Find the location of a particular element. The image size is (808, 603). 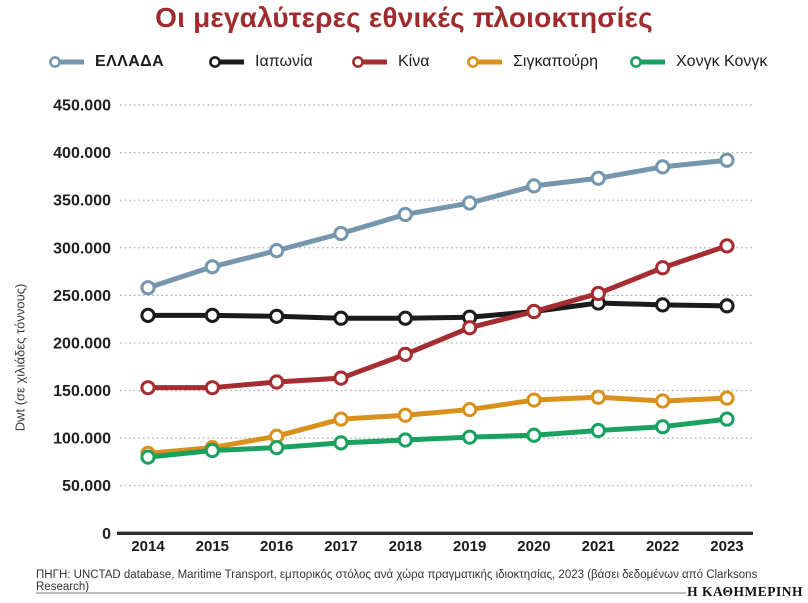

legend-item-china: Κίνα is located at coordinates (390, 62).